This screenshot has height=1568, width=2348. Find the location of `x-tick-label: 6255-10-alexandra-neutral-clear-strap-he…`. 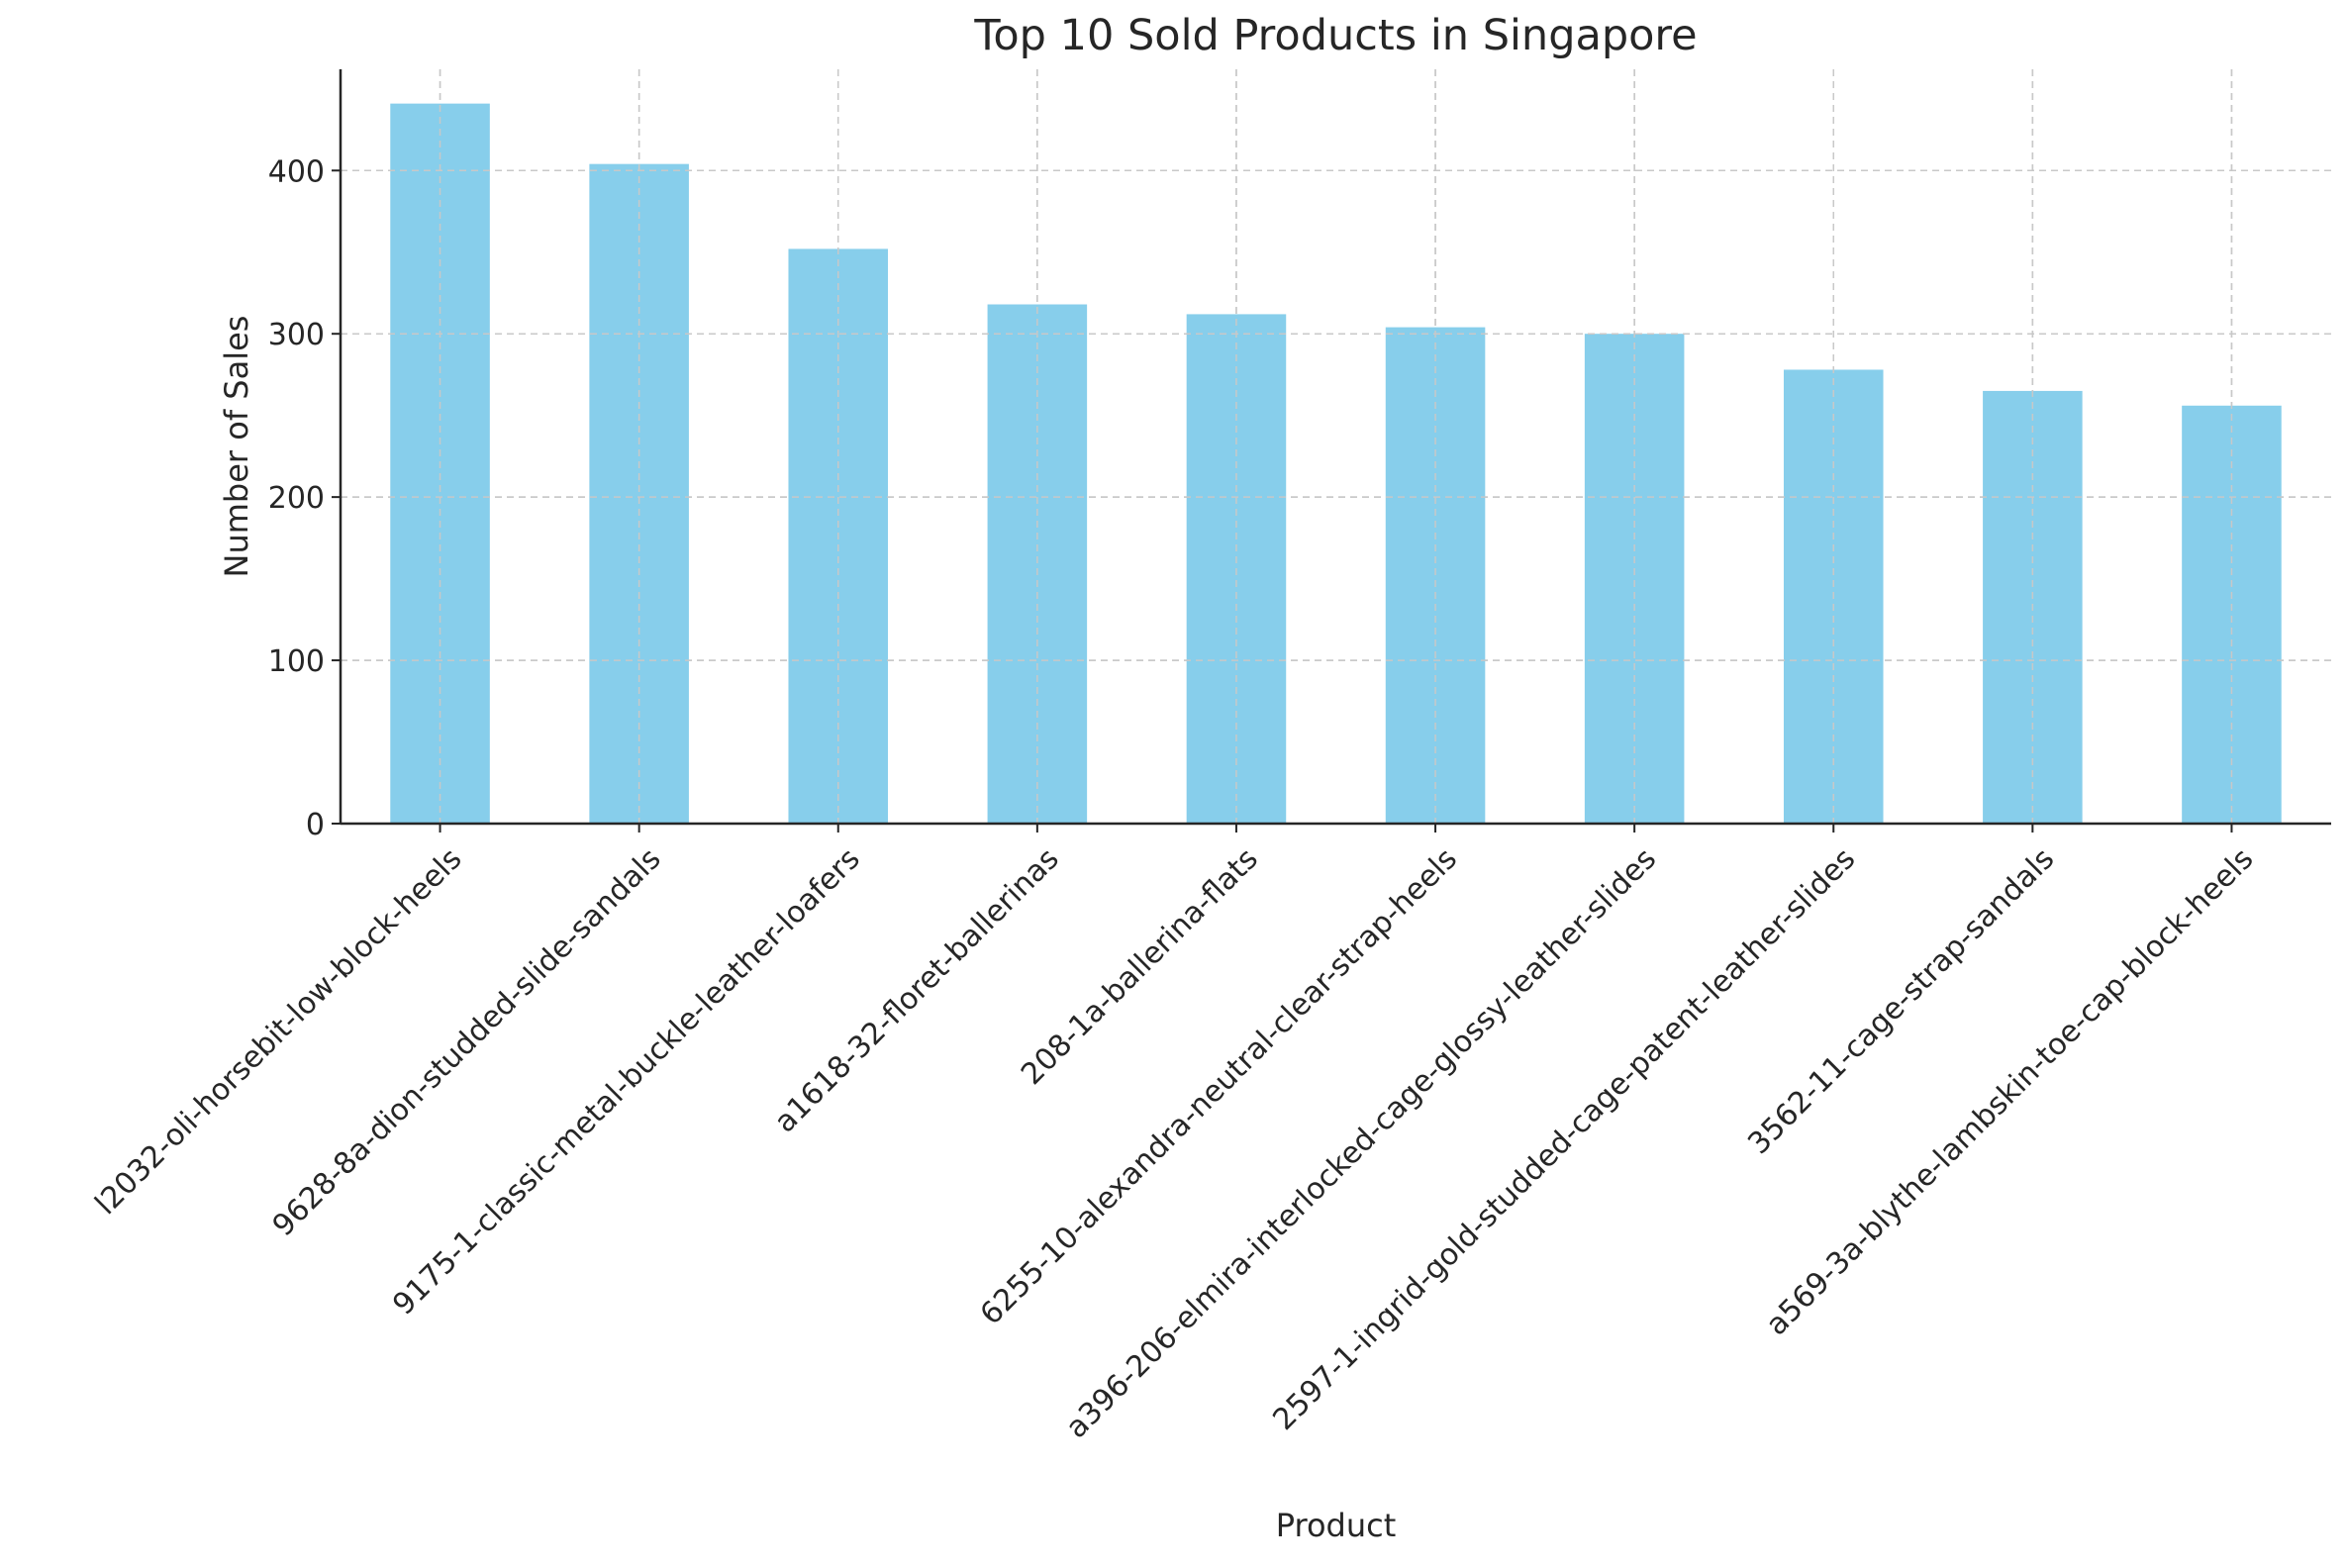

x-tick-label: 6255-10-alexandra-neutral-clear-strap-he… is located at coordinates (1219, 1086).